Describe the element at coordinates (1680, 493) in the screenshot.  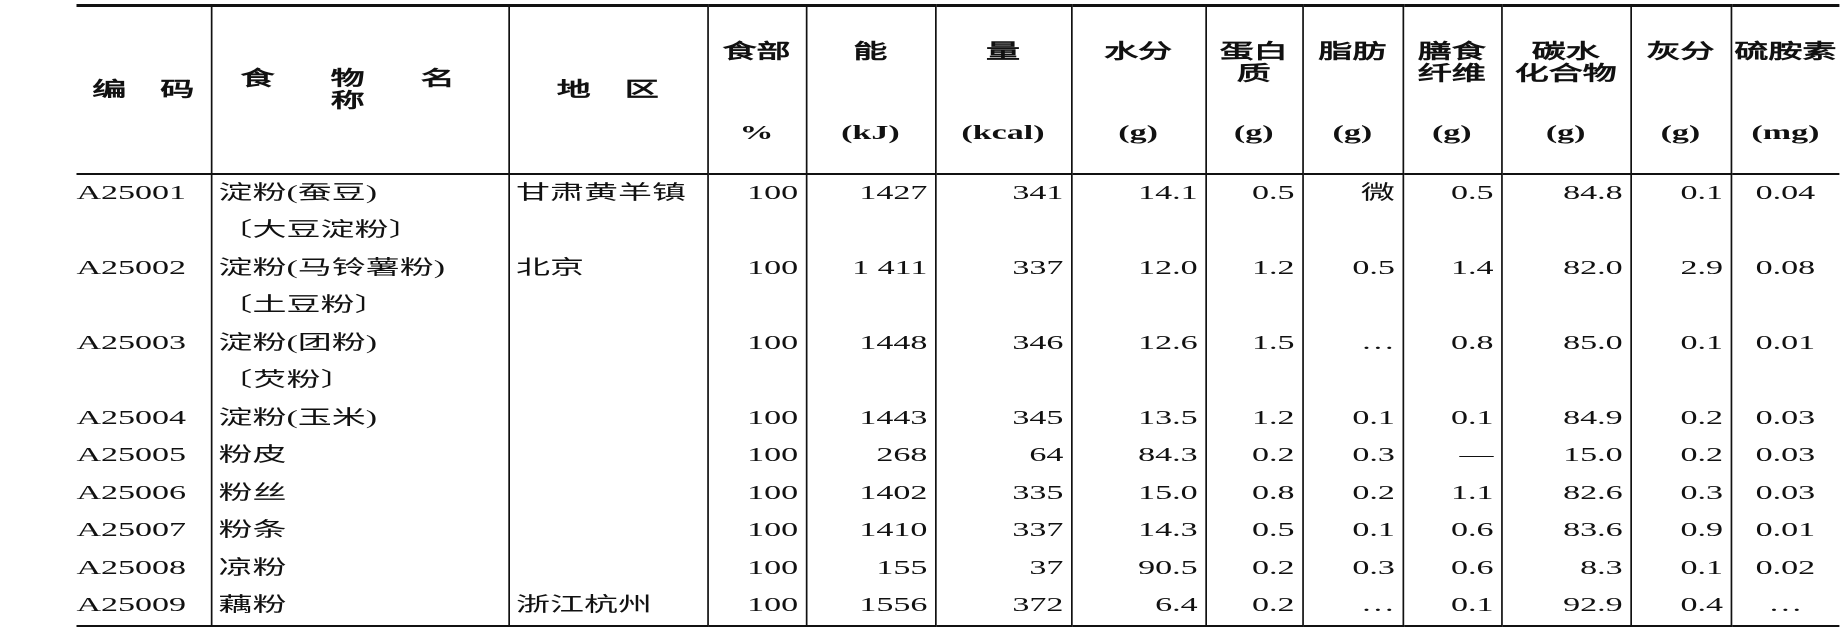
I see `cell-ash: 0.3` at that location.